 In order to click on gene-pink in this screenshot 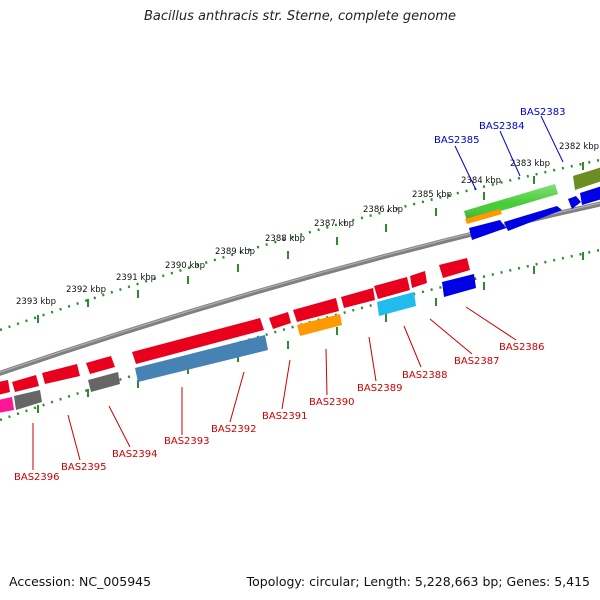, I will do `click(7, 405)`.